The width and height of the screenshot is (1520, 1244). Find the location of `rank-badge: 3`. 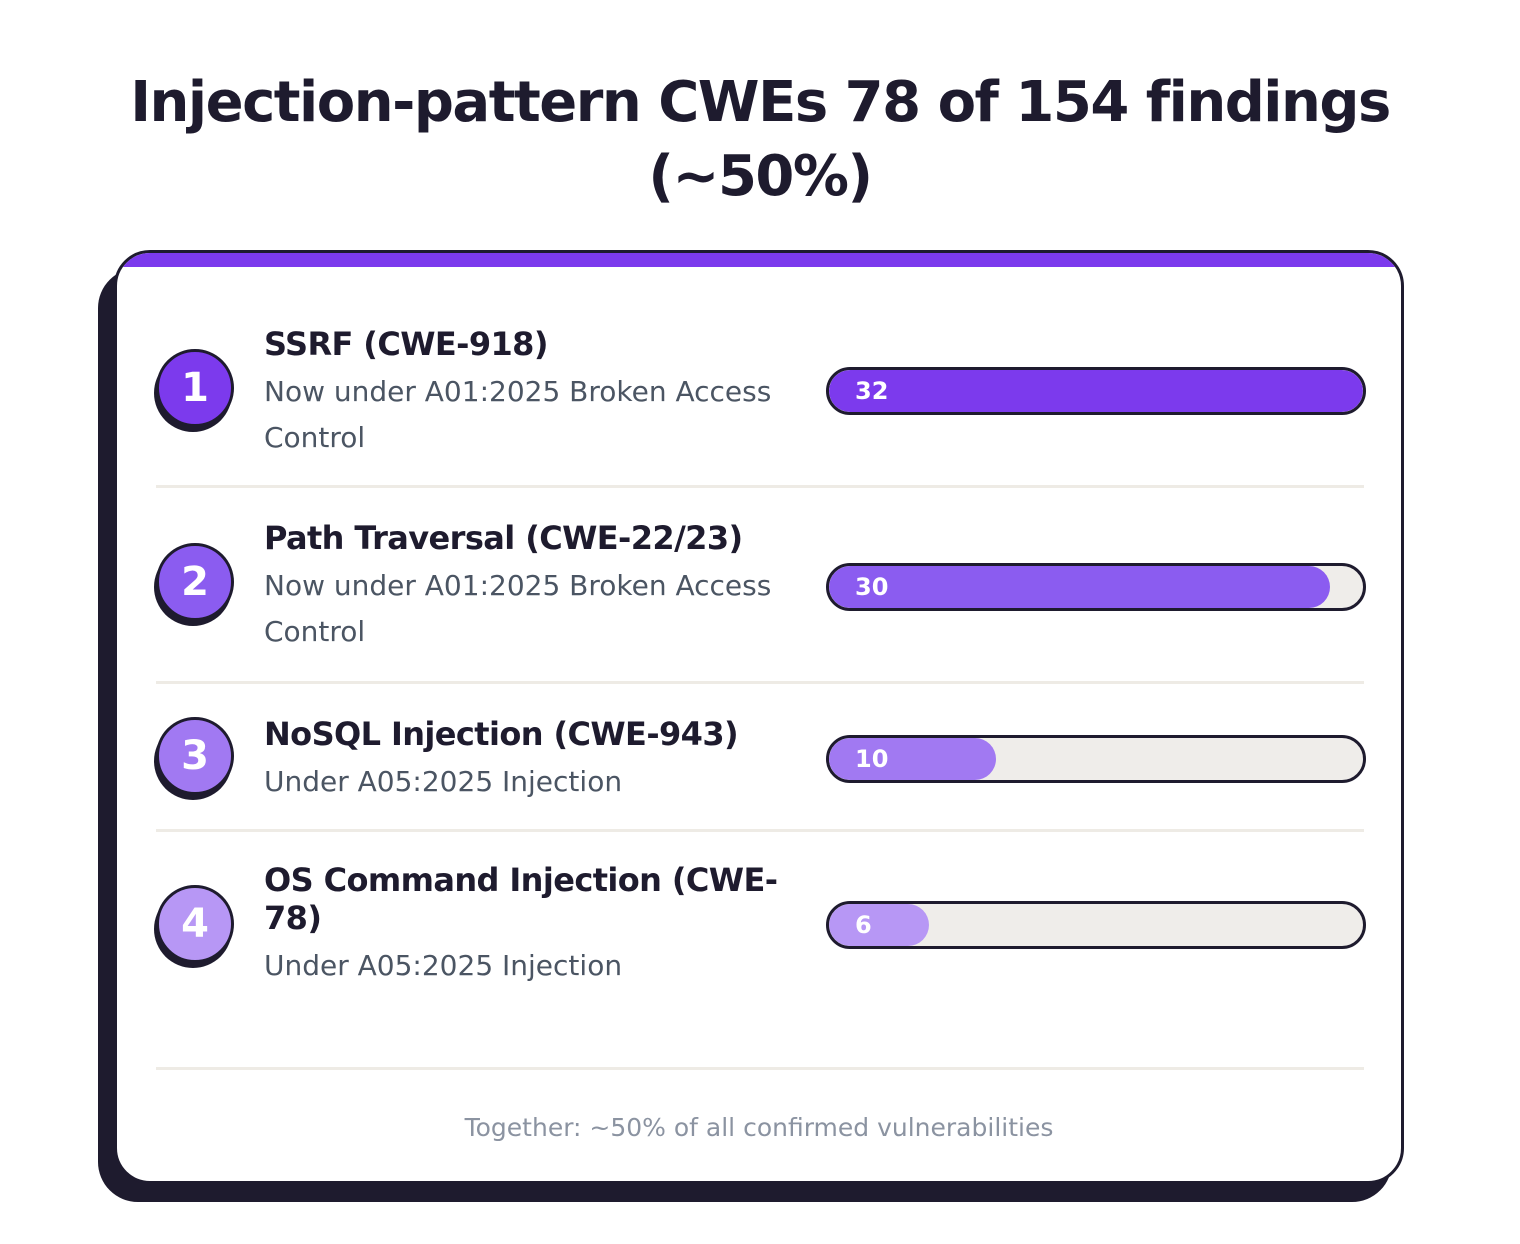

rank-badge: 3 is located at coordinates (195, 756).